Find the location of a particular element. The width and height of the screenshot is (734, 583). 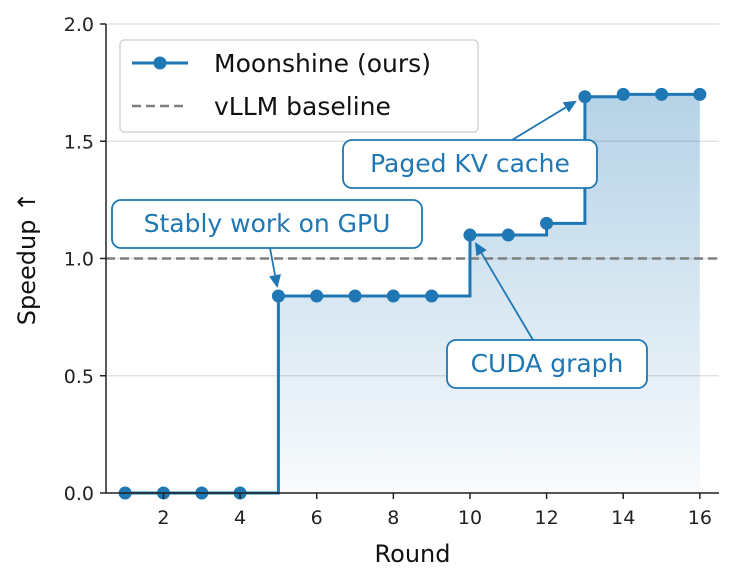

annotation-label-paged-kv: Paged KV cache is located at coordinates (470, 163).